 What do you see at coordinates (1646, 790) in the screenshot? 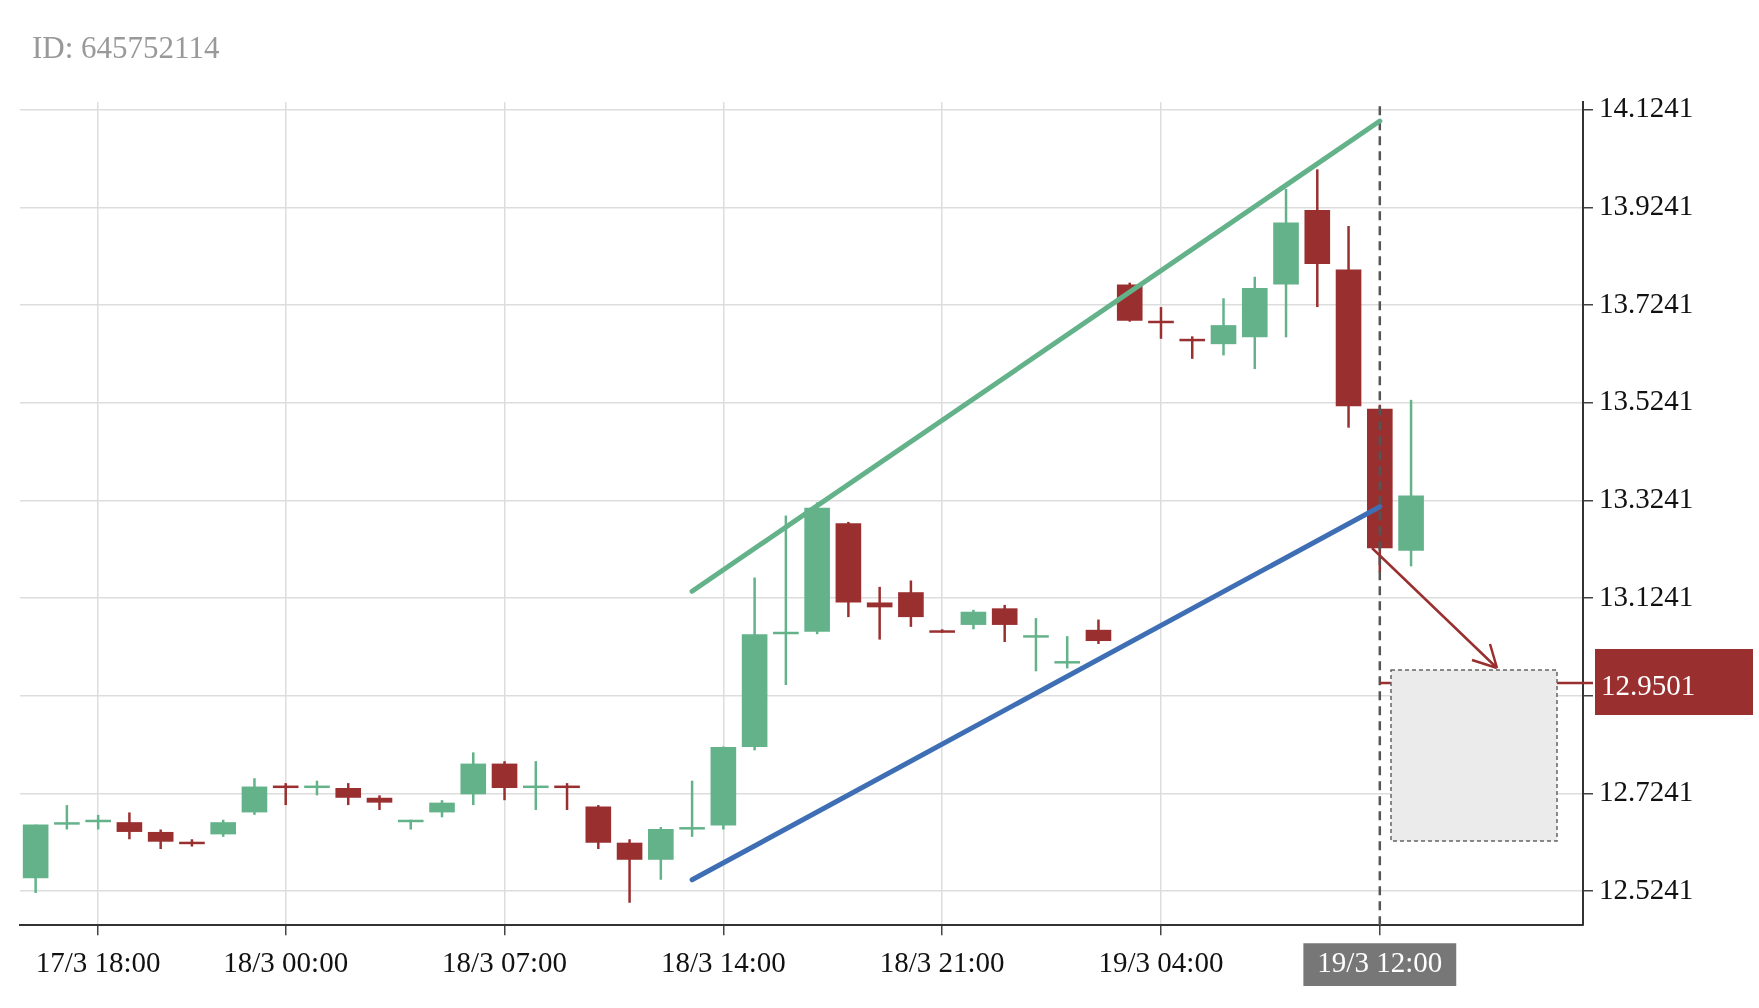
I see `y-tick-label: 12.7241` at bounding box center [1646, 790].